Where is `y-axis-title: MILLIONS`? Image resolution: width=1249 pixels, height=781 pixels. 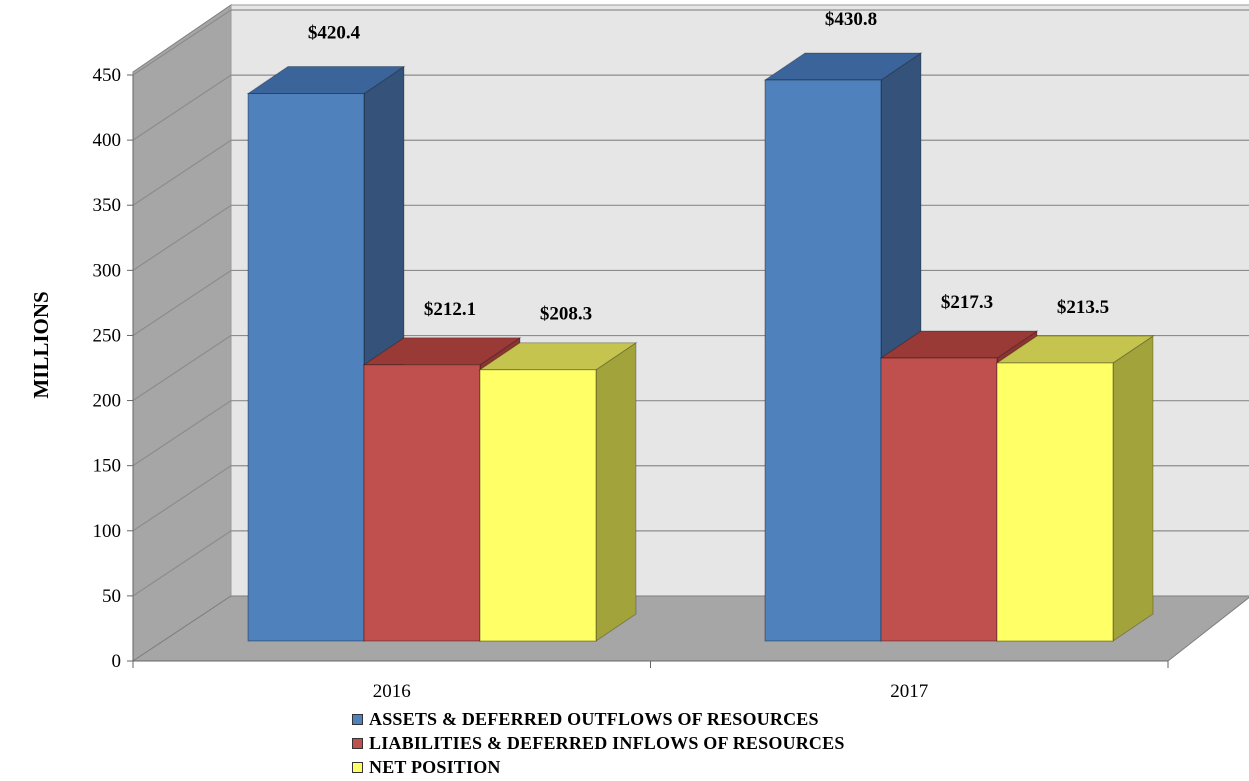
y-axis-title: MILLIONS is located at coordinates (41, 344).